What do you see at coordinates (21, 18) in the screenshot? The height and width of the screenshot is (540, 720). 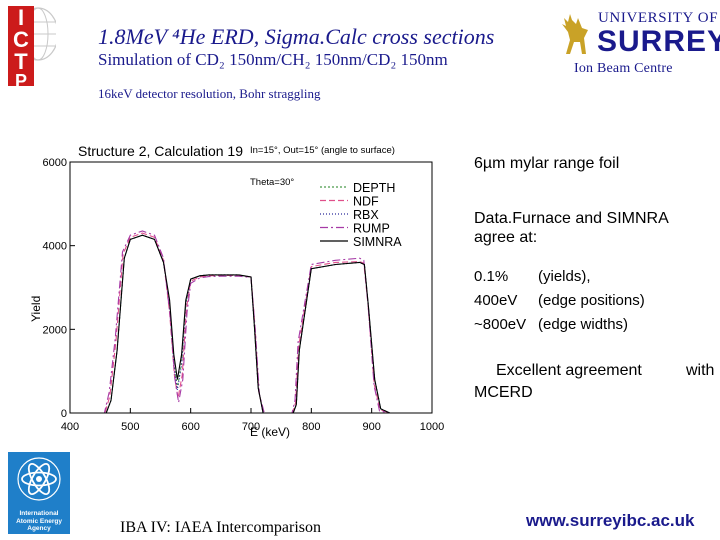 I see `ictp-letter: I` at bounding box center [21, 18].